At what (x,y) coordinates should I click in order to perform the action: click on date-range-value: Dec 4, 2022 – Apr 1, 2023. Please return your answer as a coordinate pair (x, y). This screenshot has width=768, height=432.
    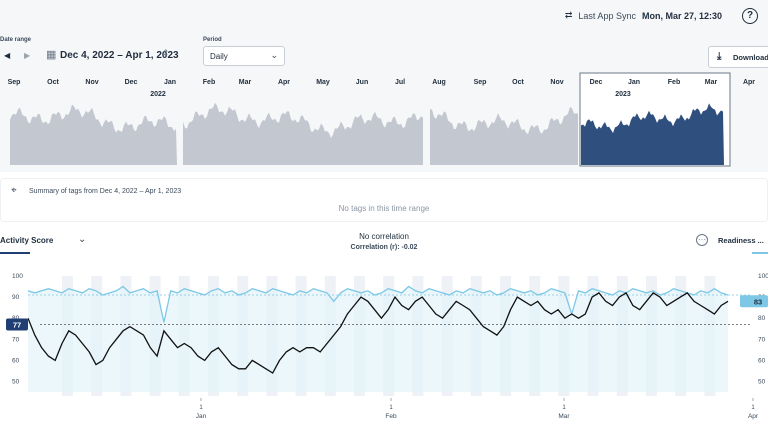
    Looking at the image, I should click on (119, 55).